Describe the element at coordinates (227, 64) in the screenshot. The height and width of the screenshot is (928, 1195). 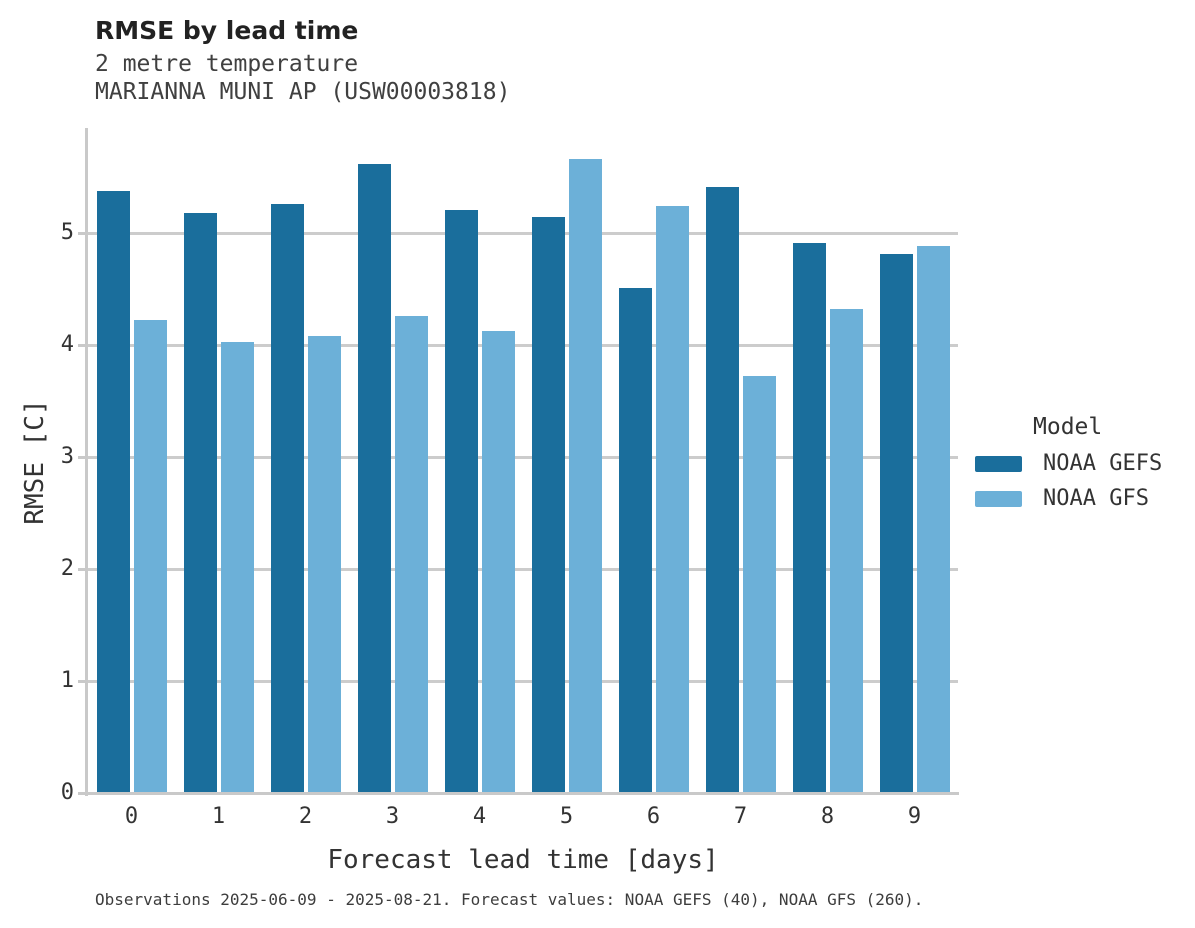
I see `chart-subtitle-variable: 2 metre temperature` at that location.